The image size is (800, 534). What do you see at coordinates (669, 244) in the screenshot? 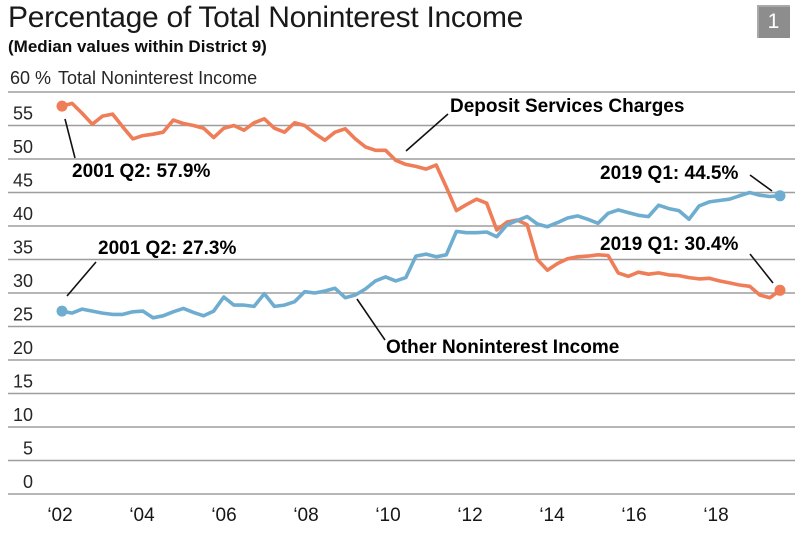
I see `deposit-end-value-label: 2019 Q1: 30.4%` at bounding box center [669, 244].